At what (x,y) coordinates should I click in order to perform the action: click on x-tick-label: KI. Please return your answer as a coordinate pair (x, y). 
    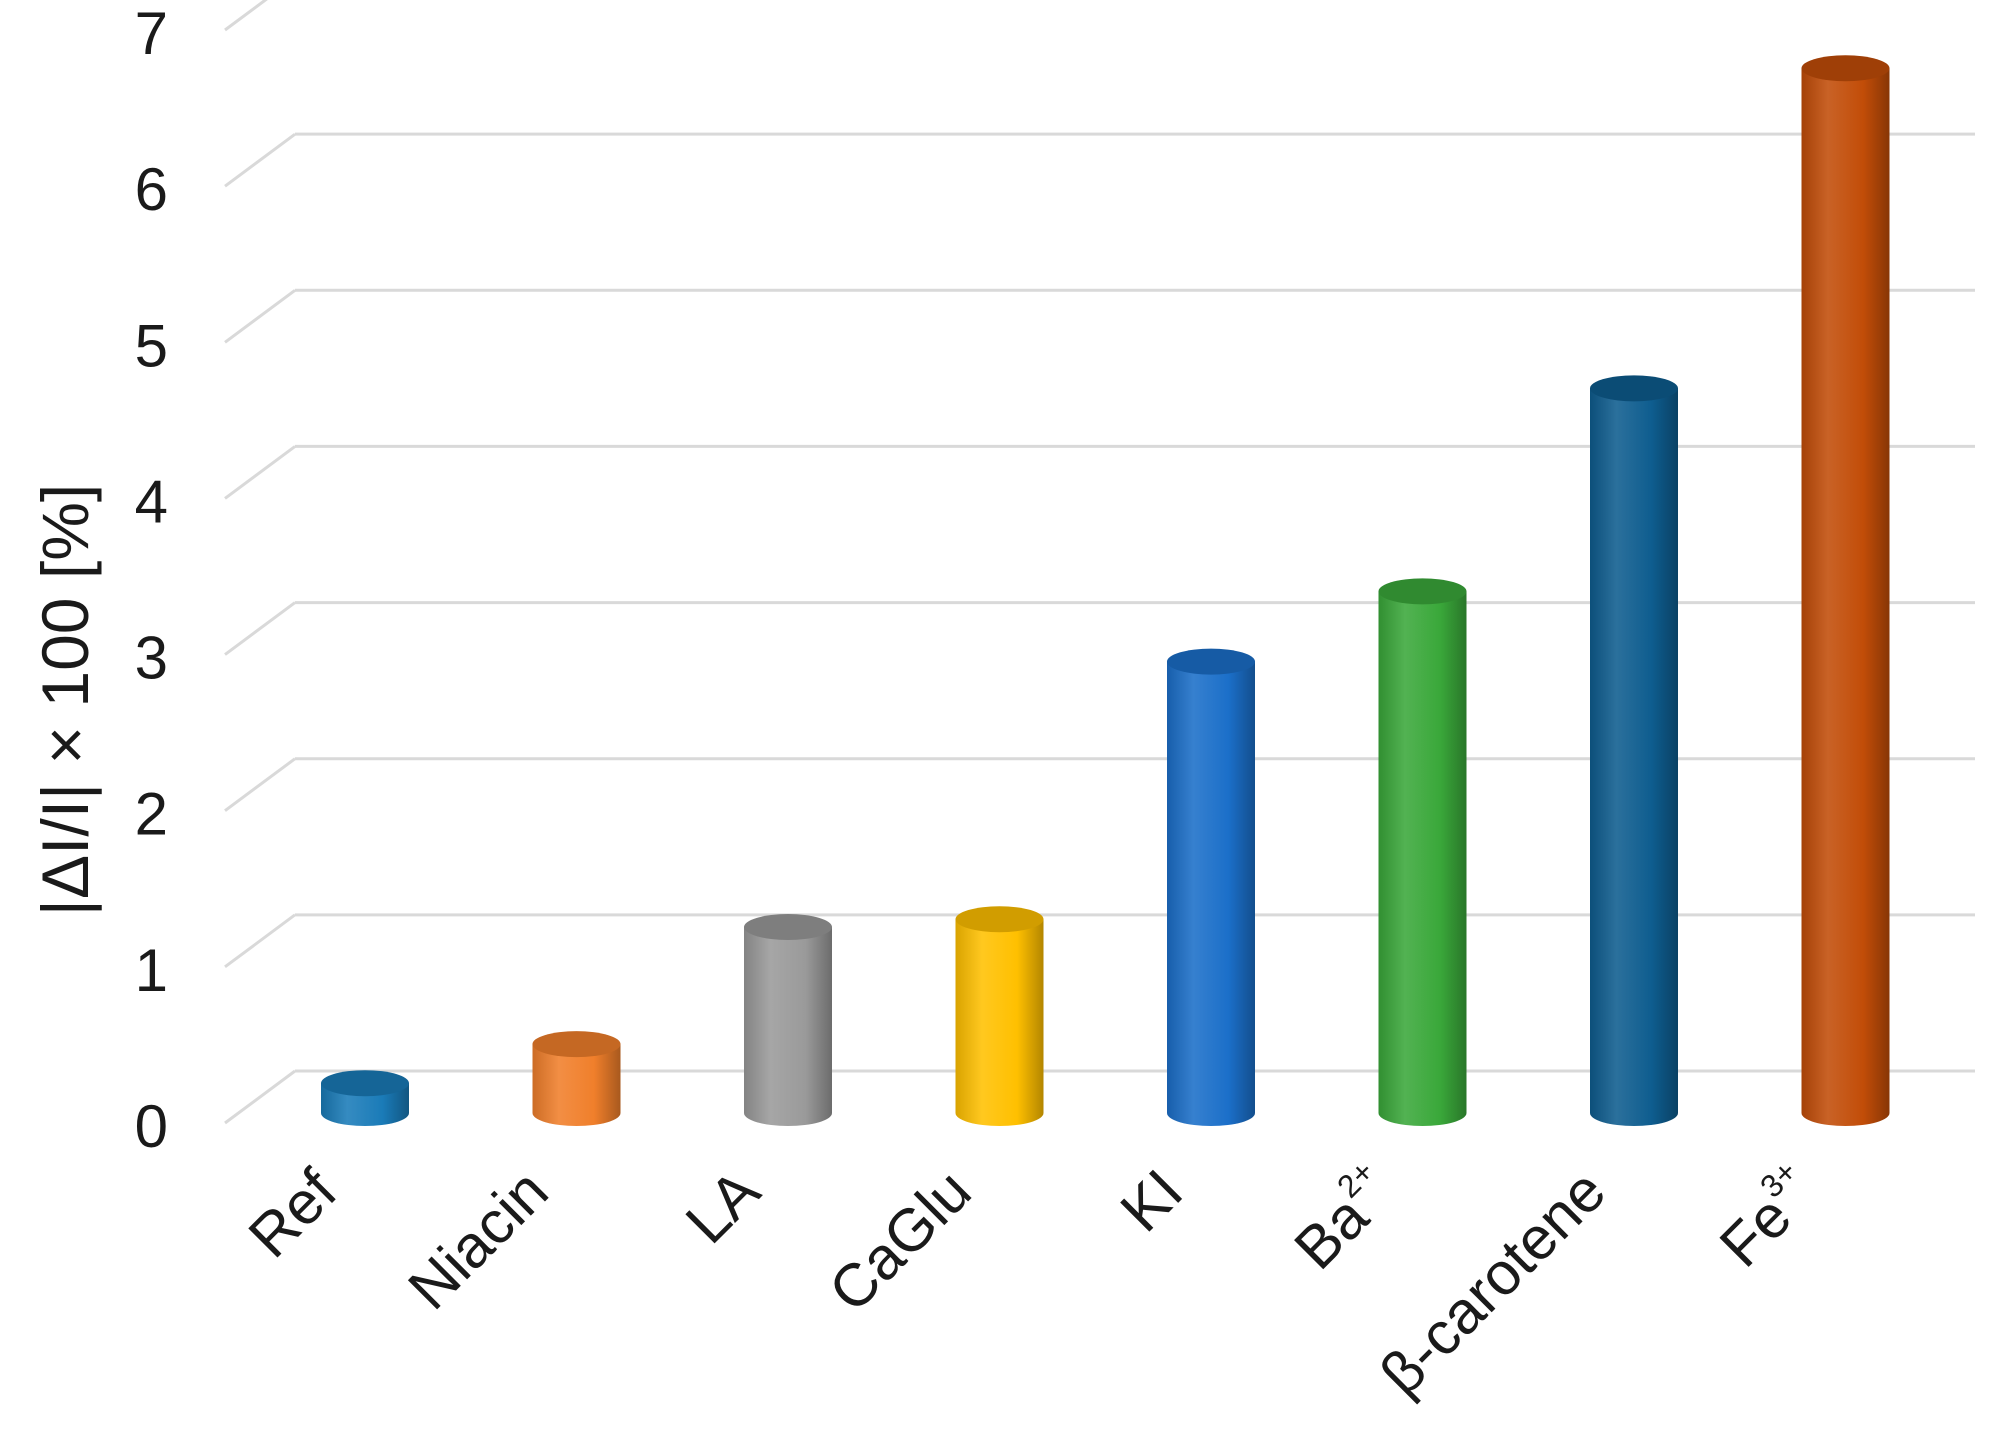
    Looking at the image, I should click on (1151, 1200).